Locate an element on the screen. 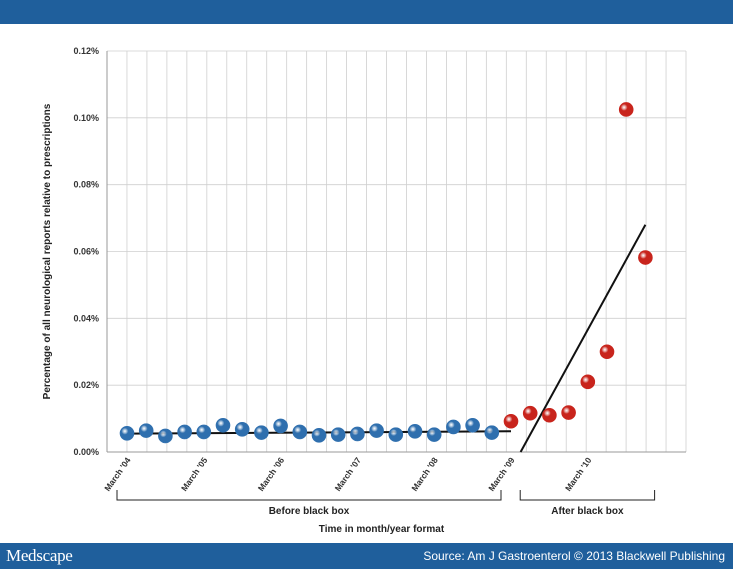  x-axis-title: Time in month/year format is located at coordinates (382, 529).